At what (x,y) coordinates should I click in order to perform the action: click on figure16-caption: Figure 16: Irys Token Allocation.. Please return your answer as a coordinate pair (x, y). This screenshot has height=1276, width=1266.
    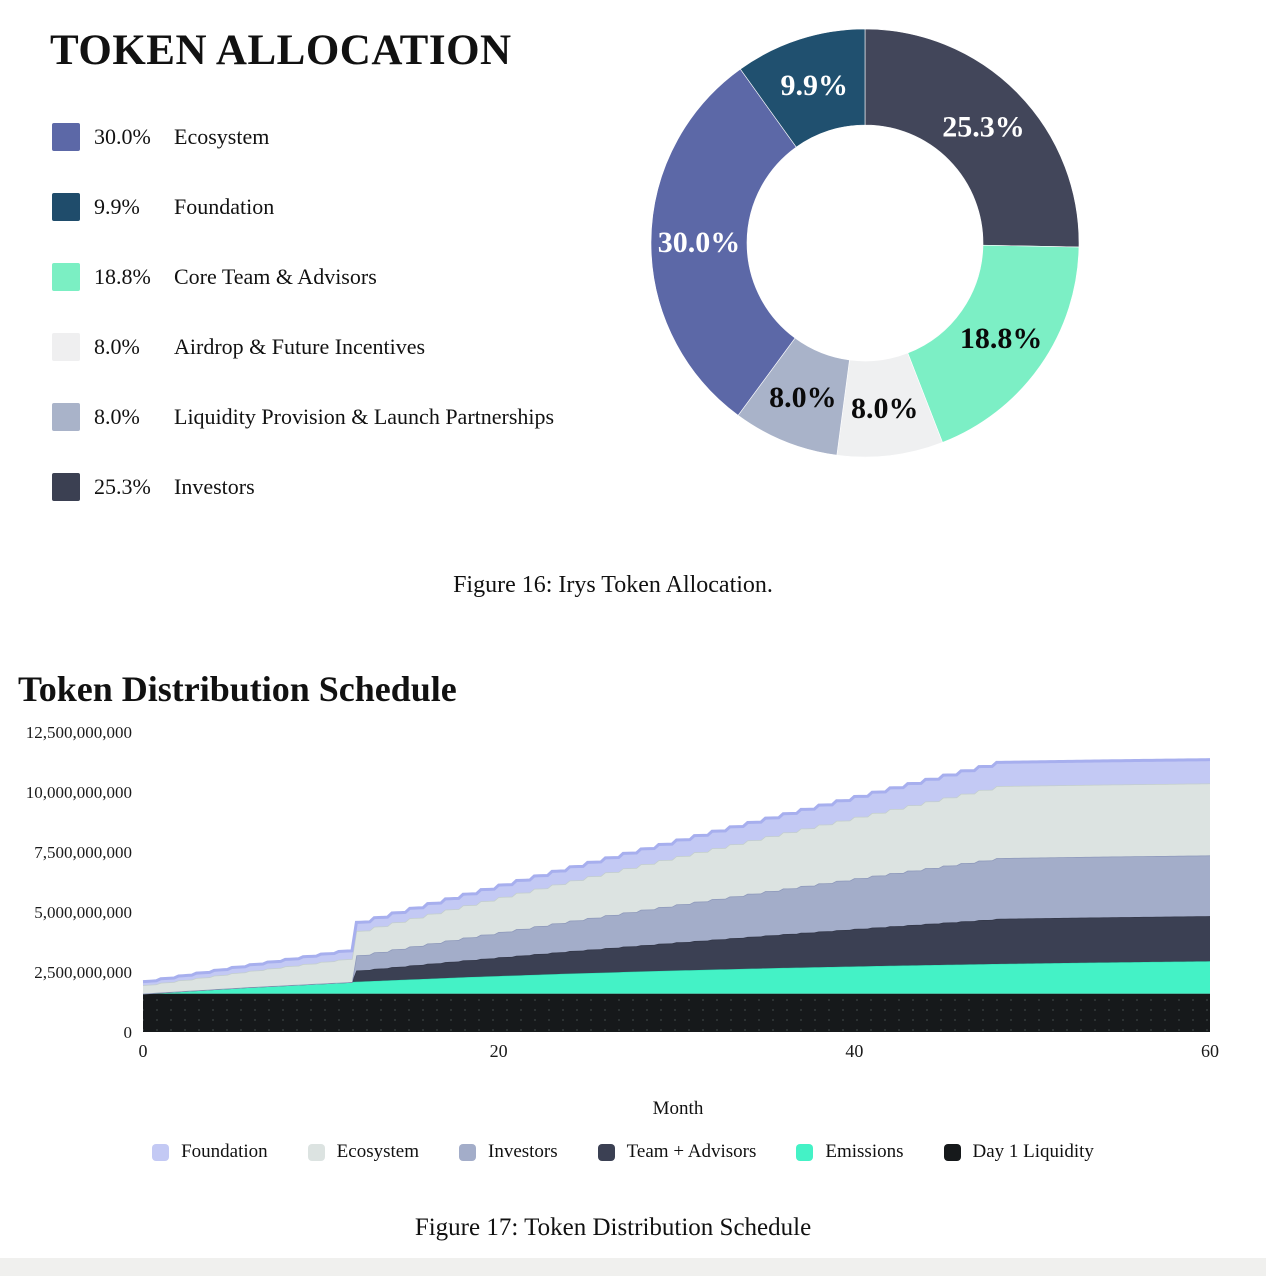
    Looking at the image, I should click on (613, 585).